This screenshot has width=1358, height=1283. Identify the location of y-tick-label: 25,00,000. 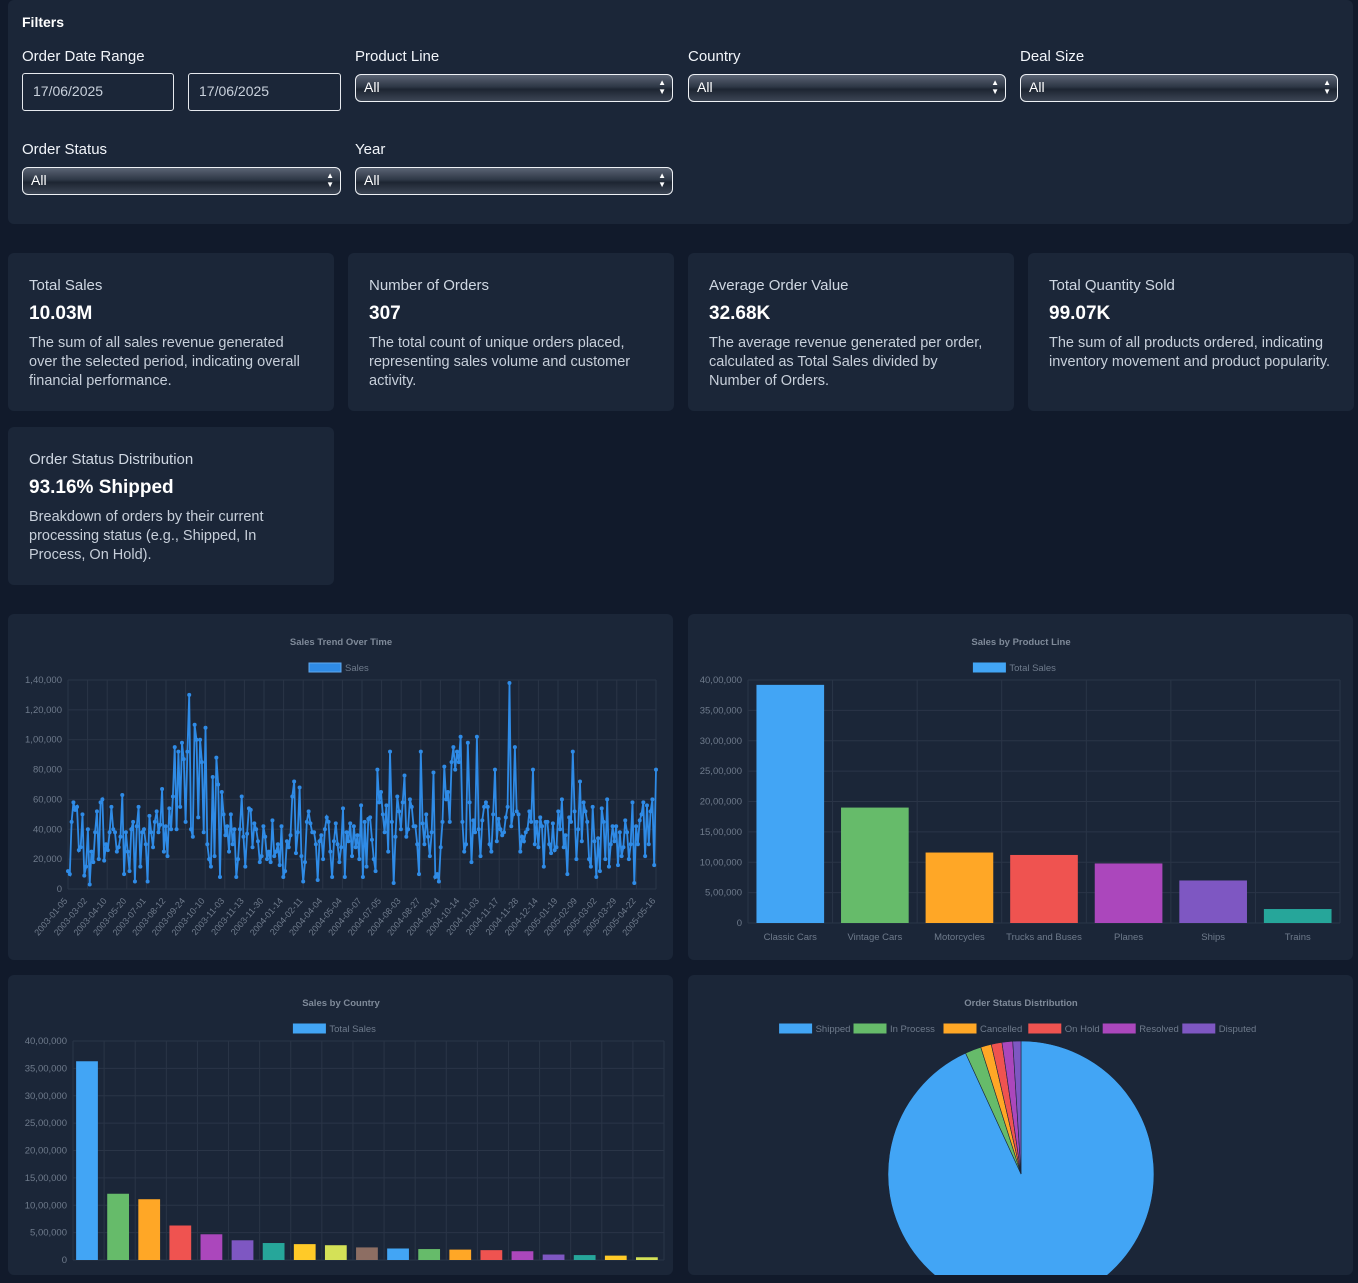
(46, 1123).